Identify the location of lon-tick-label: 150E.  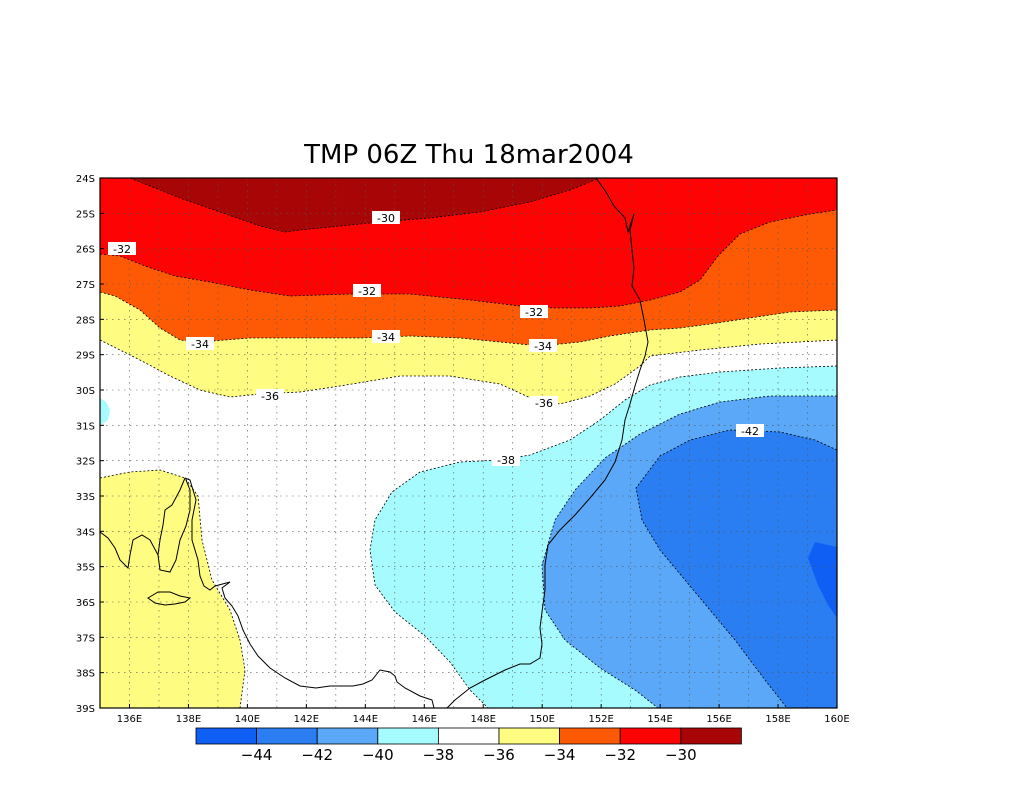
(541, 719).